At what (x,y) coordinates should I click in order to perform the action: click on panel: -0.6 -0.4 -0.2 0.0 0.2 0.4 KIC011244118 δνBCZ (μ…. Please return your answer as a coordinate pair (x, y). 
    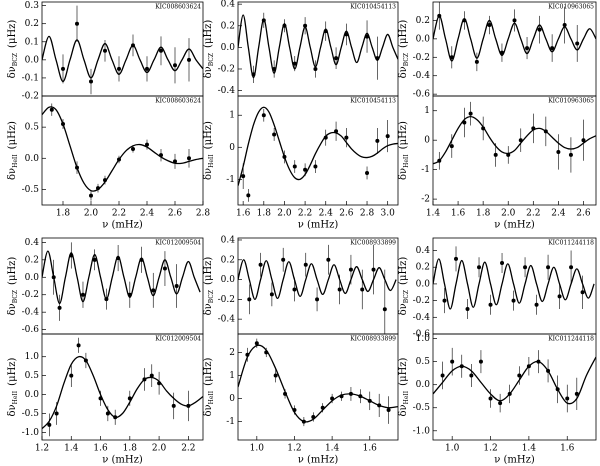
    Looking at the image, I should click on (497, 288).